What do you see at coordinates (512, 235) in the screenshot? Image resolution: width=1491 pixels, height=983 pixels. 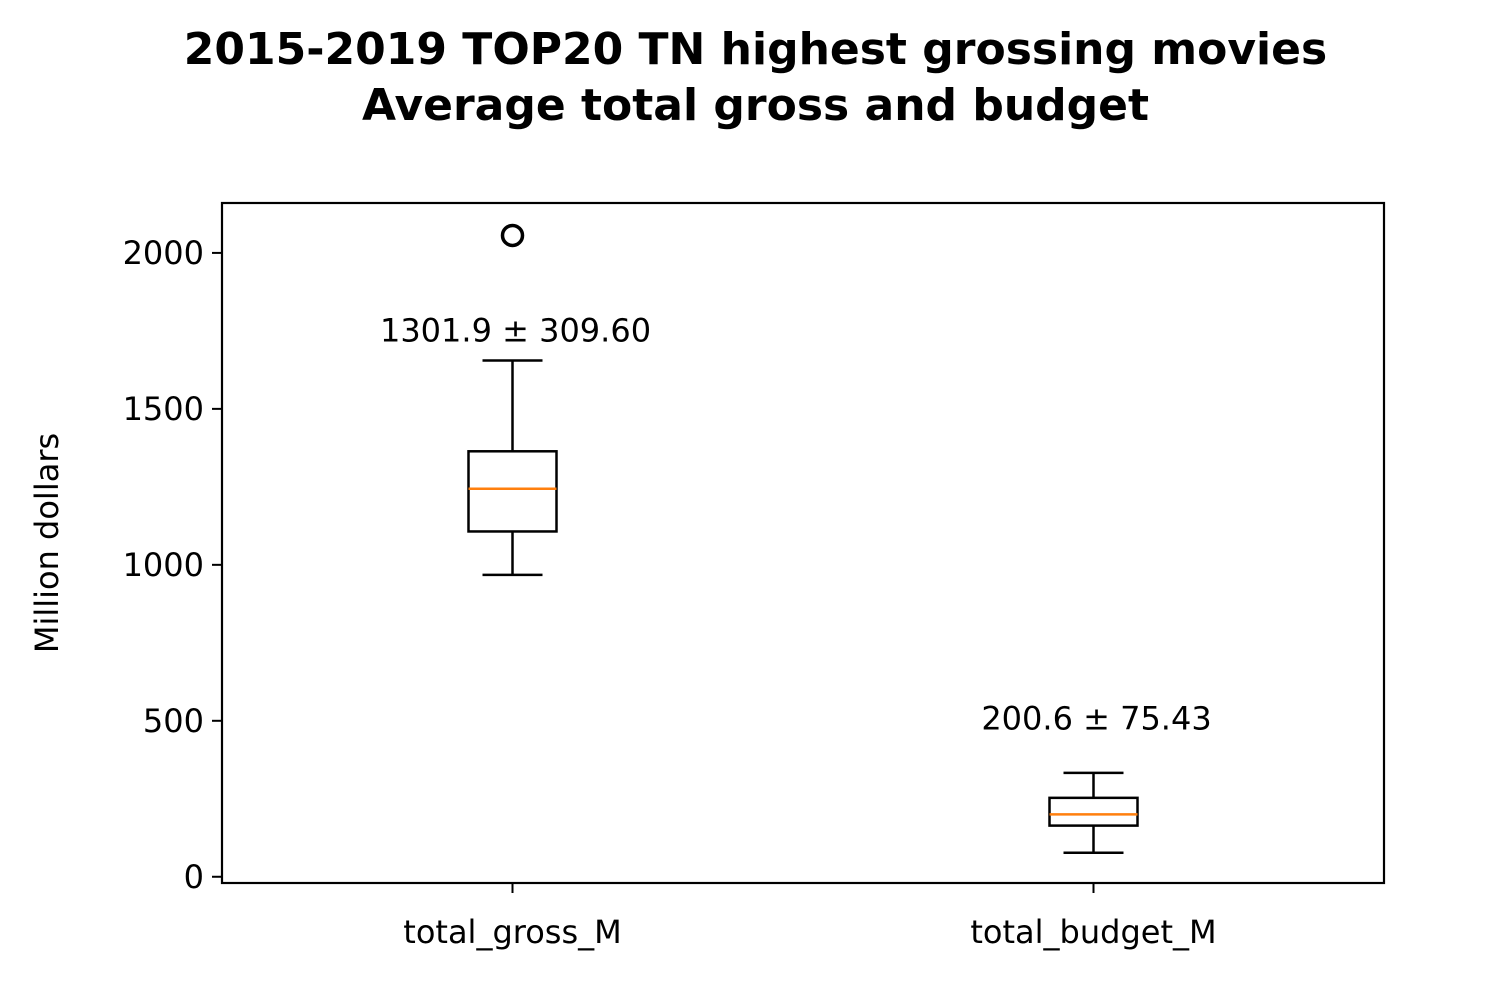 I see `outlier-point` at bounding box center [512, 235].